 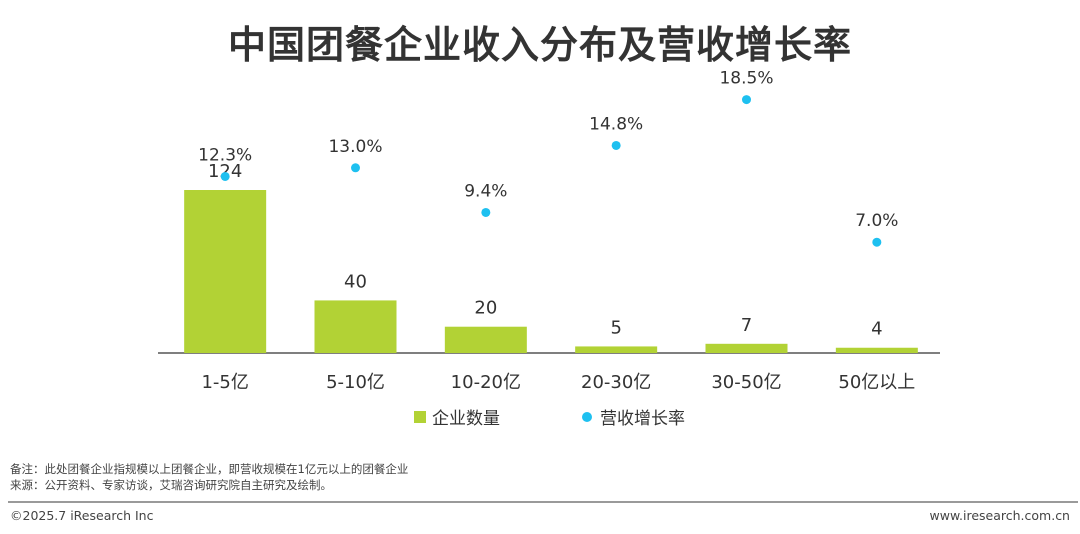 I want to click on x-tick-label-4: 30-50亿, so click(x=746, y=382).